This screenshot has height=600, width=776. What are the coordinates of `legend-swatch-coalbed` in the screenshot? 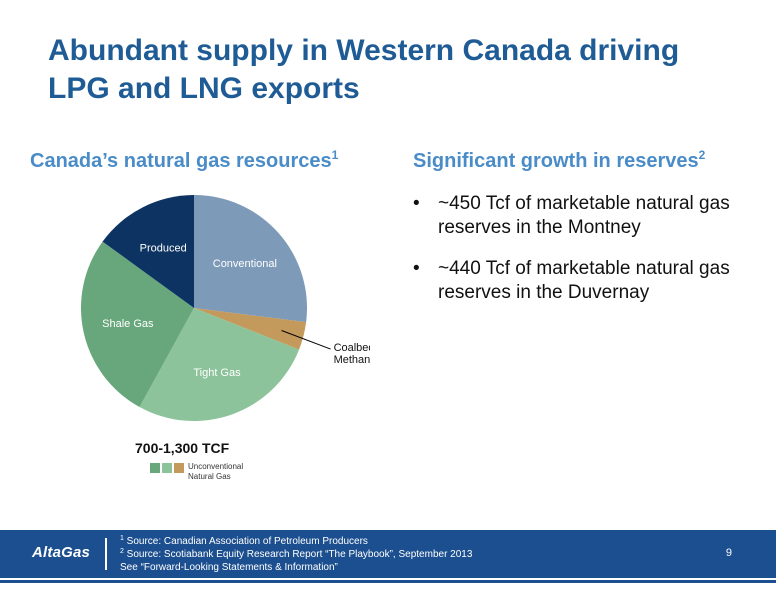 It's located at (179, 468).